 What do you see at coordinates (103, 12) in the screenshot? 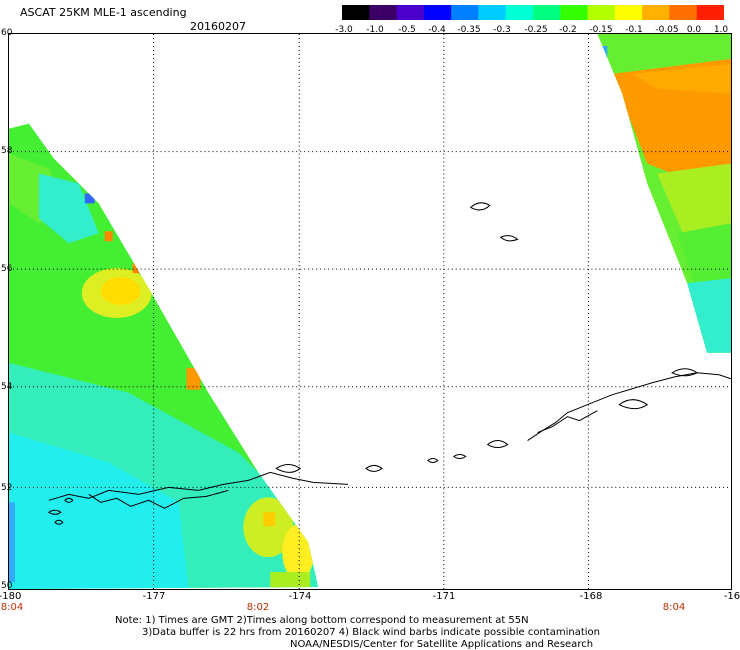
I see `map-title: ASCAT 25KM MLE-1 ascending` at bounding box center [103, 12].